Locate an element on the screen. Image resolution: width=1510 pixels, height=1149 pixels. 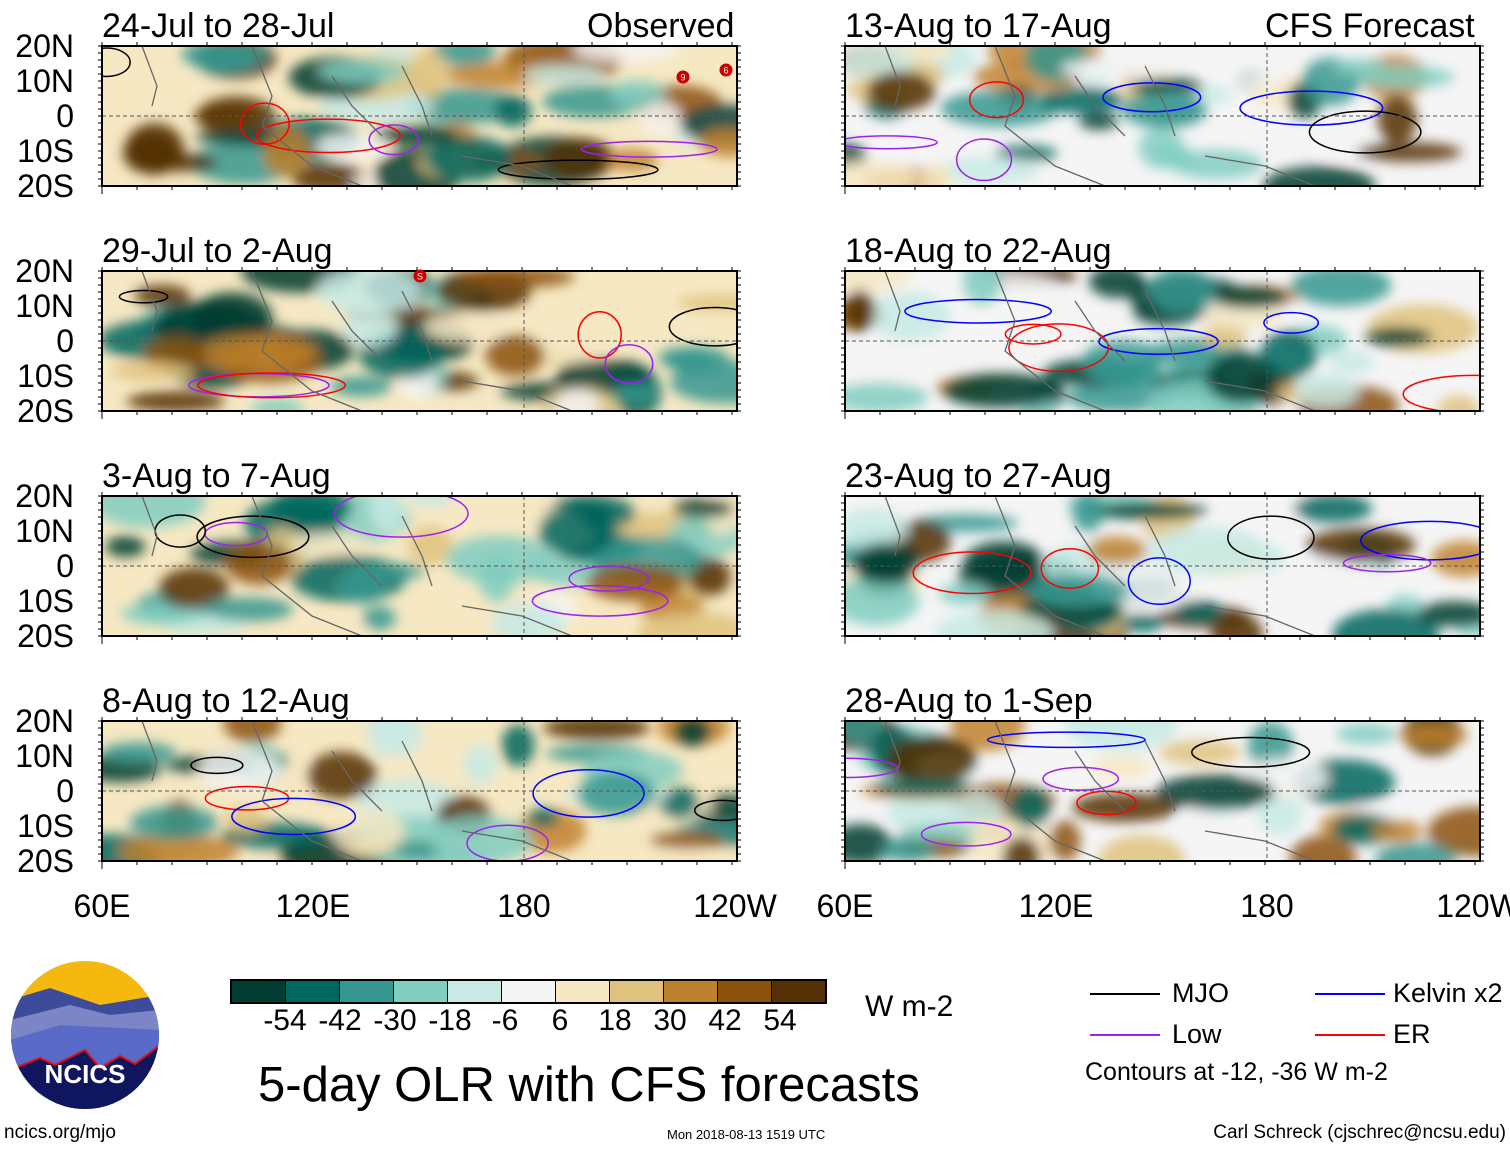
storm-marker: S is located at coordinates (420, 276).